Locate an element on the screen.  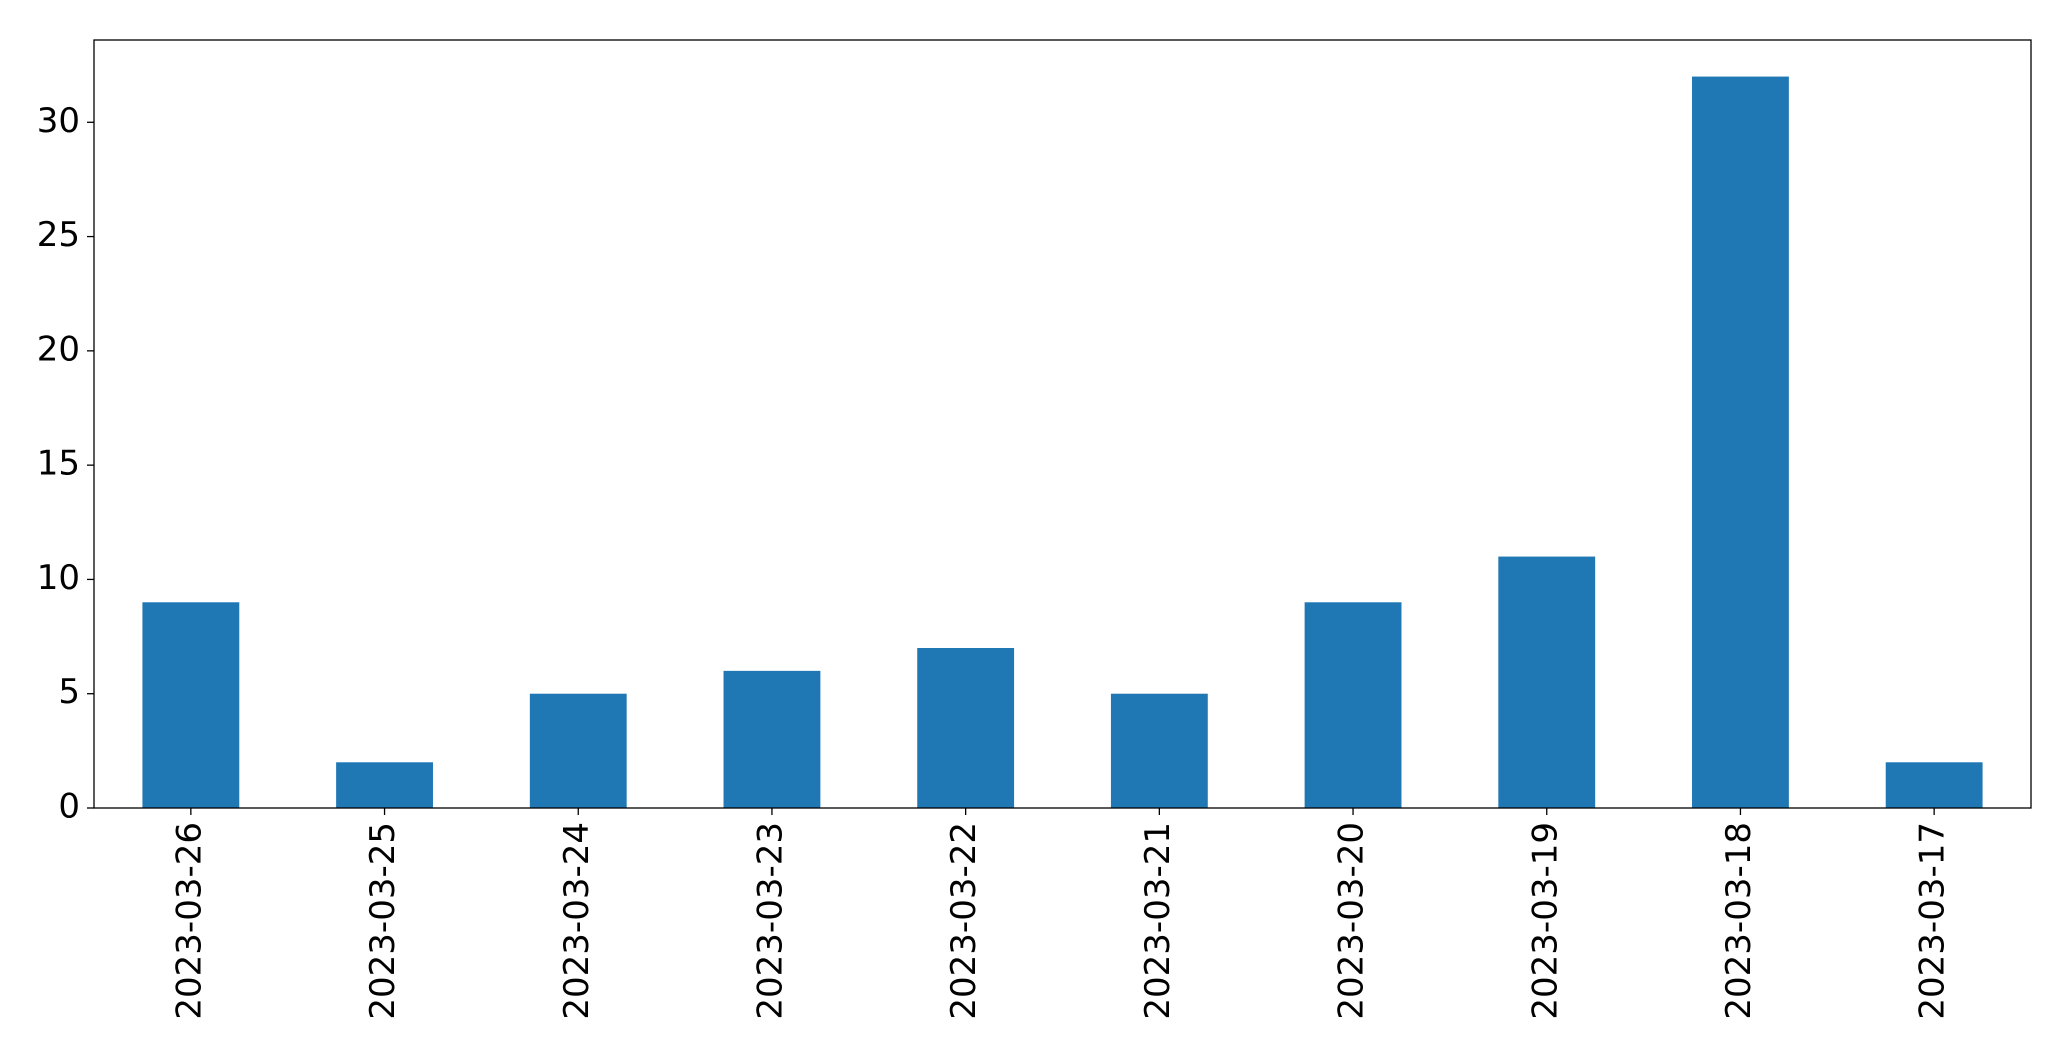
y-tick-label: 20 is located at coordinates (58, 349).